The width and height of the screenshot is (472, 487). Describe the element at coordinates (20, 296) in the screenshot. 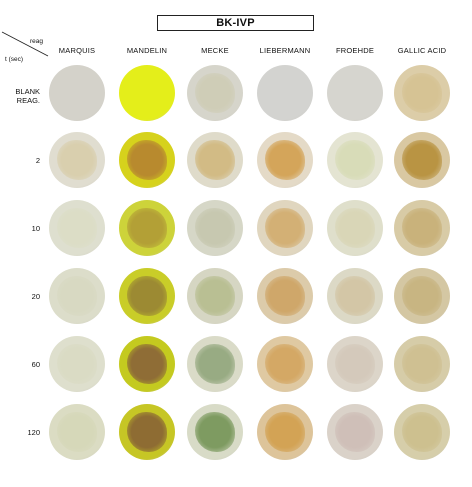

I see `row-label: 20` at that location.